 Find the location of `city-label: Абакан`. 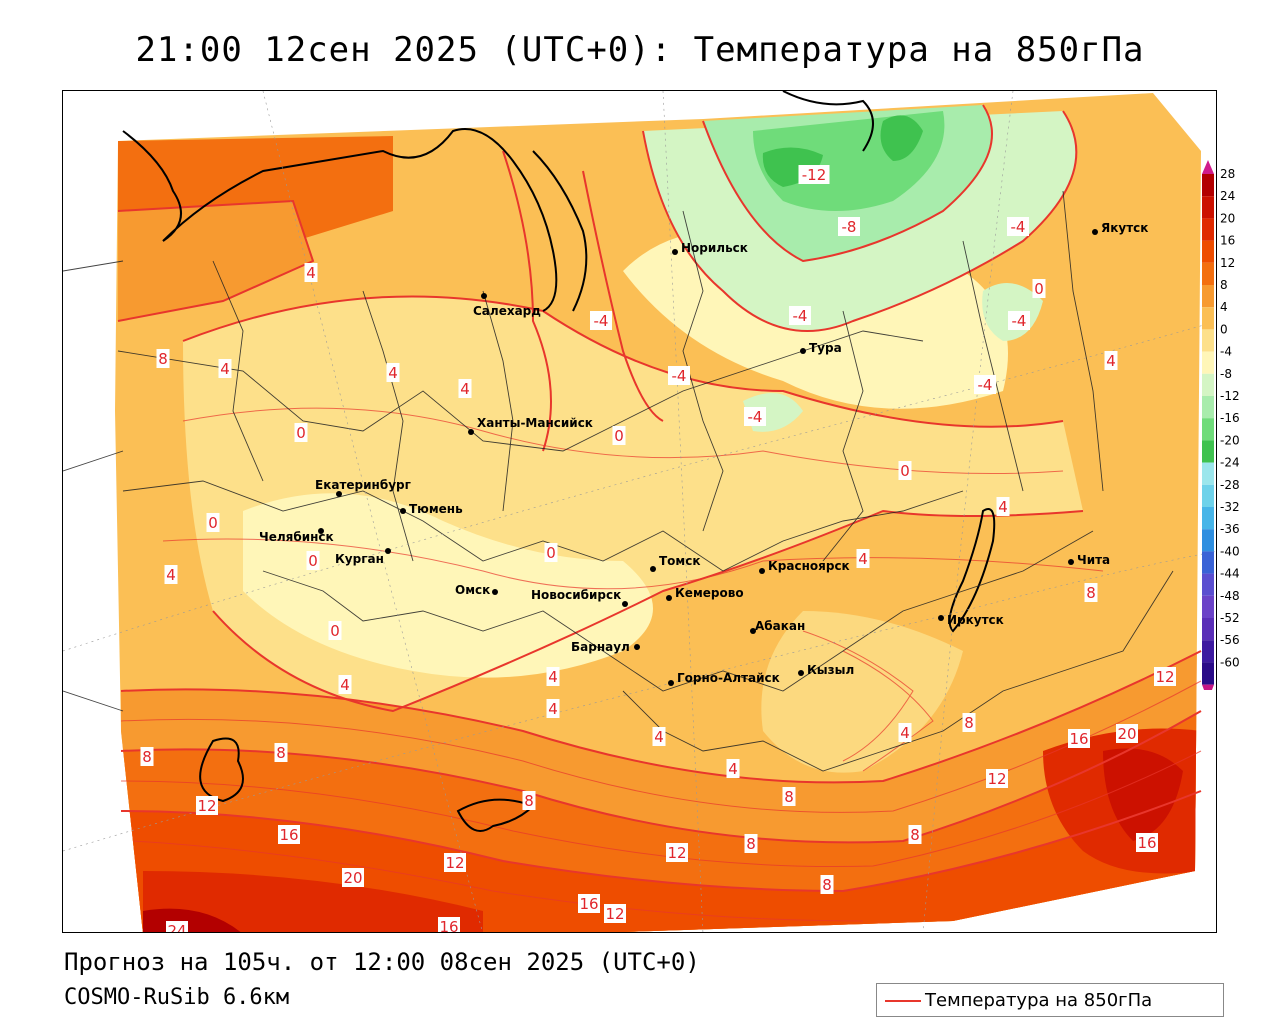

city-label: Абакан is located at coordinates (780, 626).